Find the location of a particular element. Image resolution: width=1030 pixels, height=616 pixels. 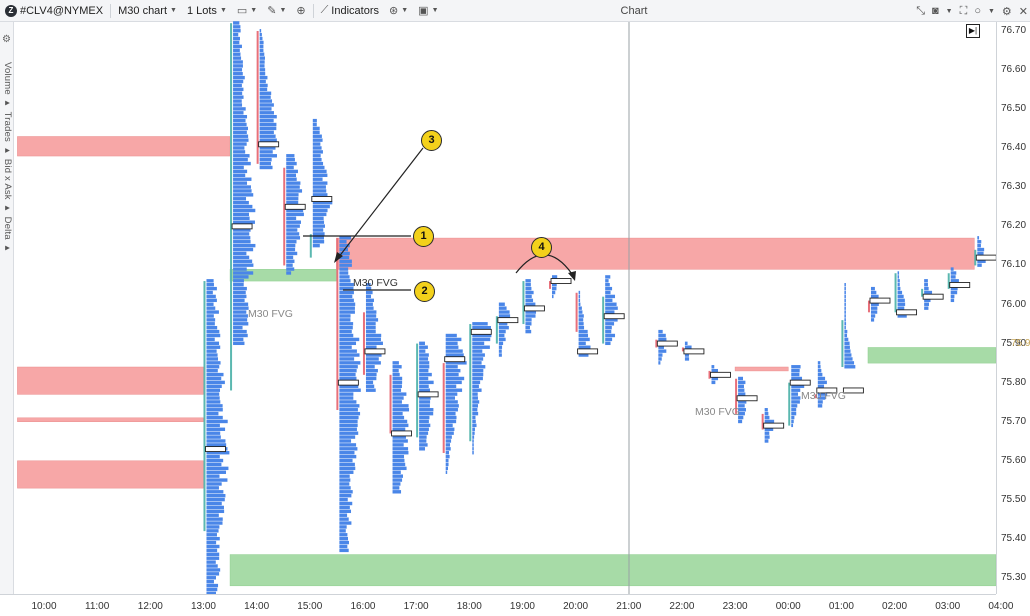

scroll-to-end-button: ▶| is located at coordinates (973, 31).